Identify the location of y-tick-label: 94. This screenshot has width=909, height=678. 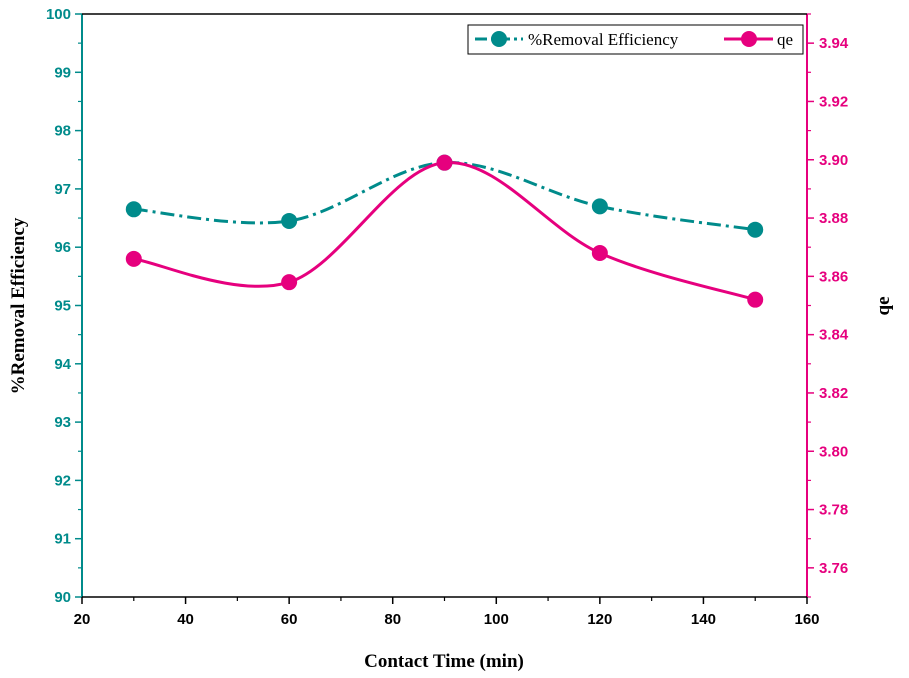
(62, 364).